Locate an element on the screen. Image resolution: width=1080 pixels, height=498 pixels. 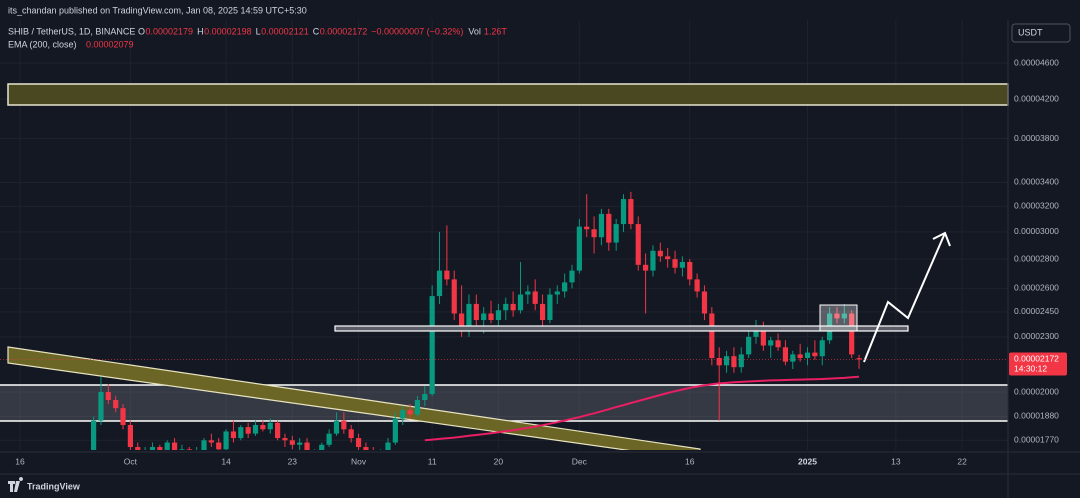
last-price-box is located at coordinates (1038, 364).